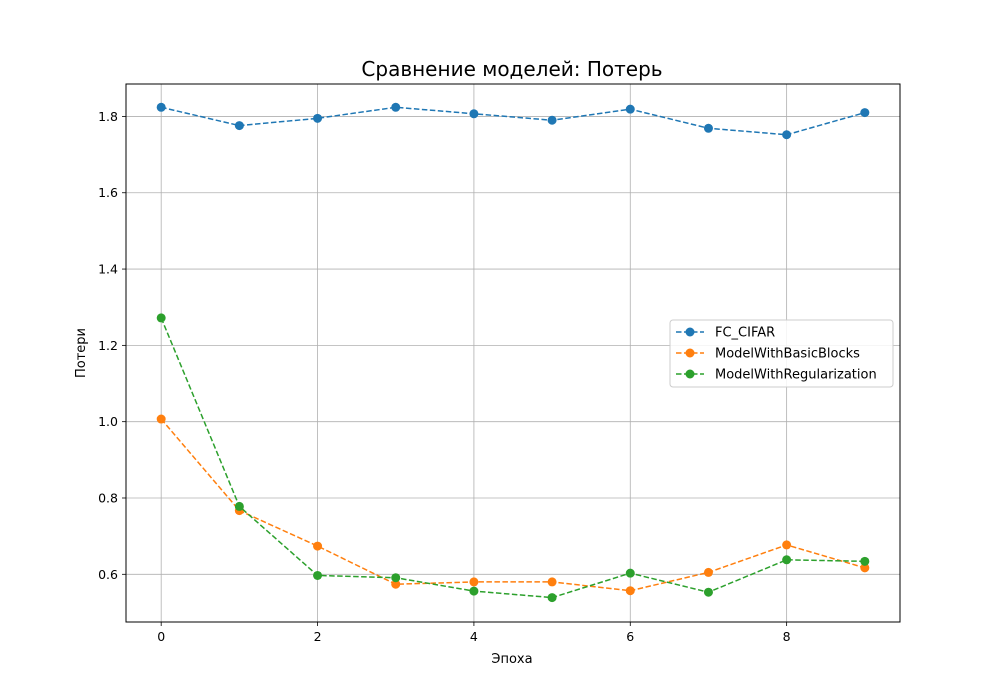  What do you see at coordinates (108, 116) in the screenshot?
I see `y-tick-label: 1.8` at bounding box center [108, 116].